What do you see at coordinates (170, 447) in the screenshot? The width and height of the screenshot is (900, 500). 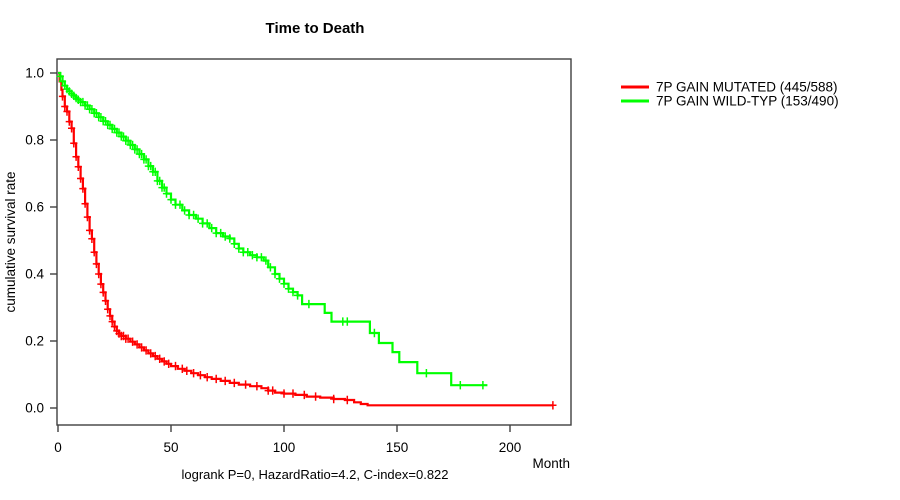 I see `x-tick-label: 50` at bounding box center [170, 447].